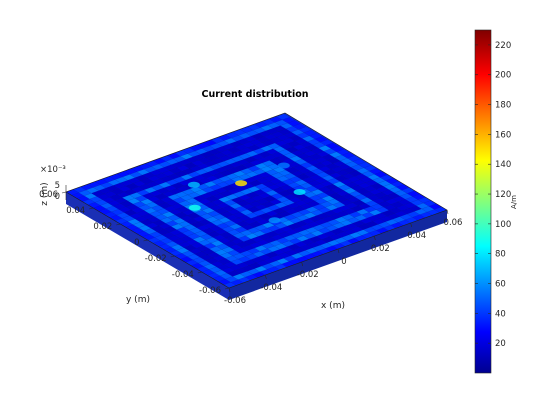 The width and height of the screenshot is (560, 420). What do you see at coordinates (53, 170) in the screenshot?
I see `z-exponent: ×10⁻³` at bounding box center [53, 170].